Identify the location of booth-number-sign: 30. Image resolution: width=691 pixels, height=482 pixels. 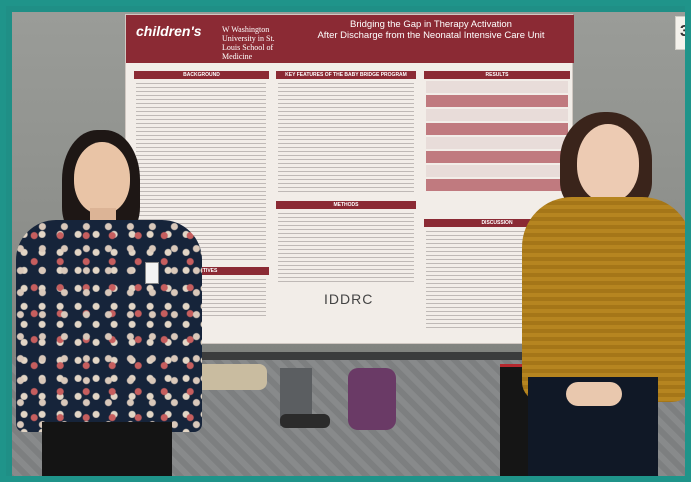
(682, 33).